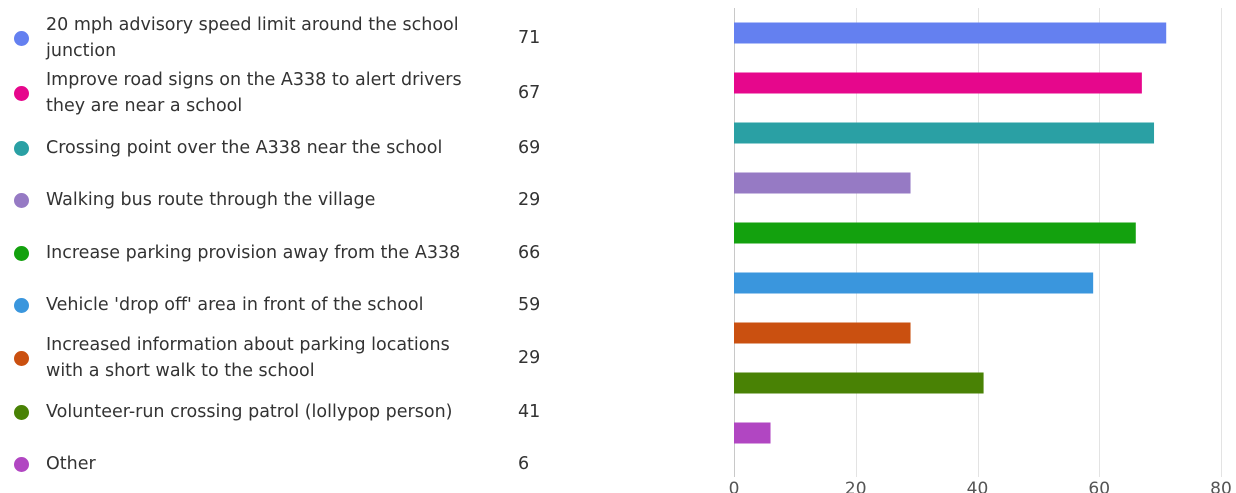 The width and height of the screenshot is (1236, 493). What do you see at coordinates (856, 486) in the screenshot?
I see `x-tick-label: 20` at bounding box center [856, 486].